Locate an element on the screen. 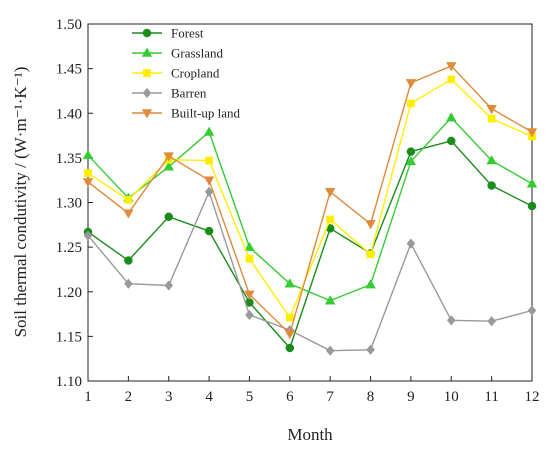 The image size is (550, 450). y-tick-label: 1.50 is located at coordinates (69, 25).